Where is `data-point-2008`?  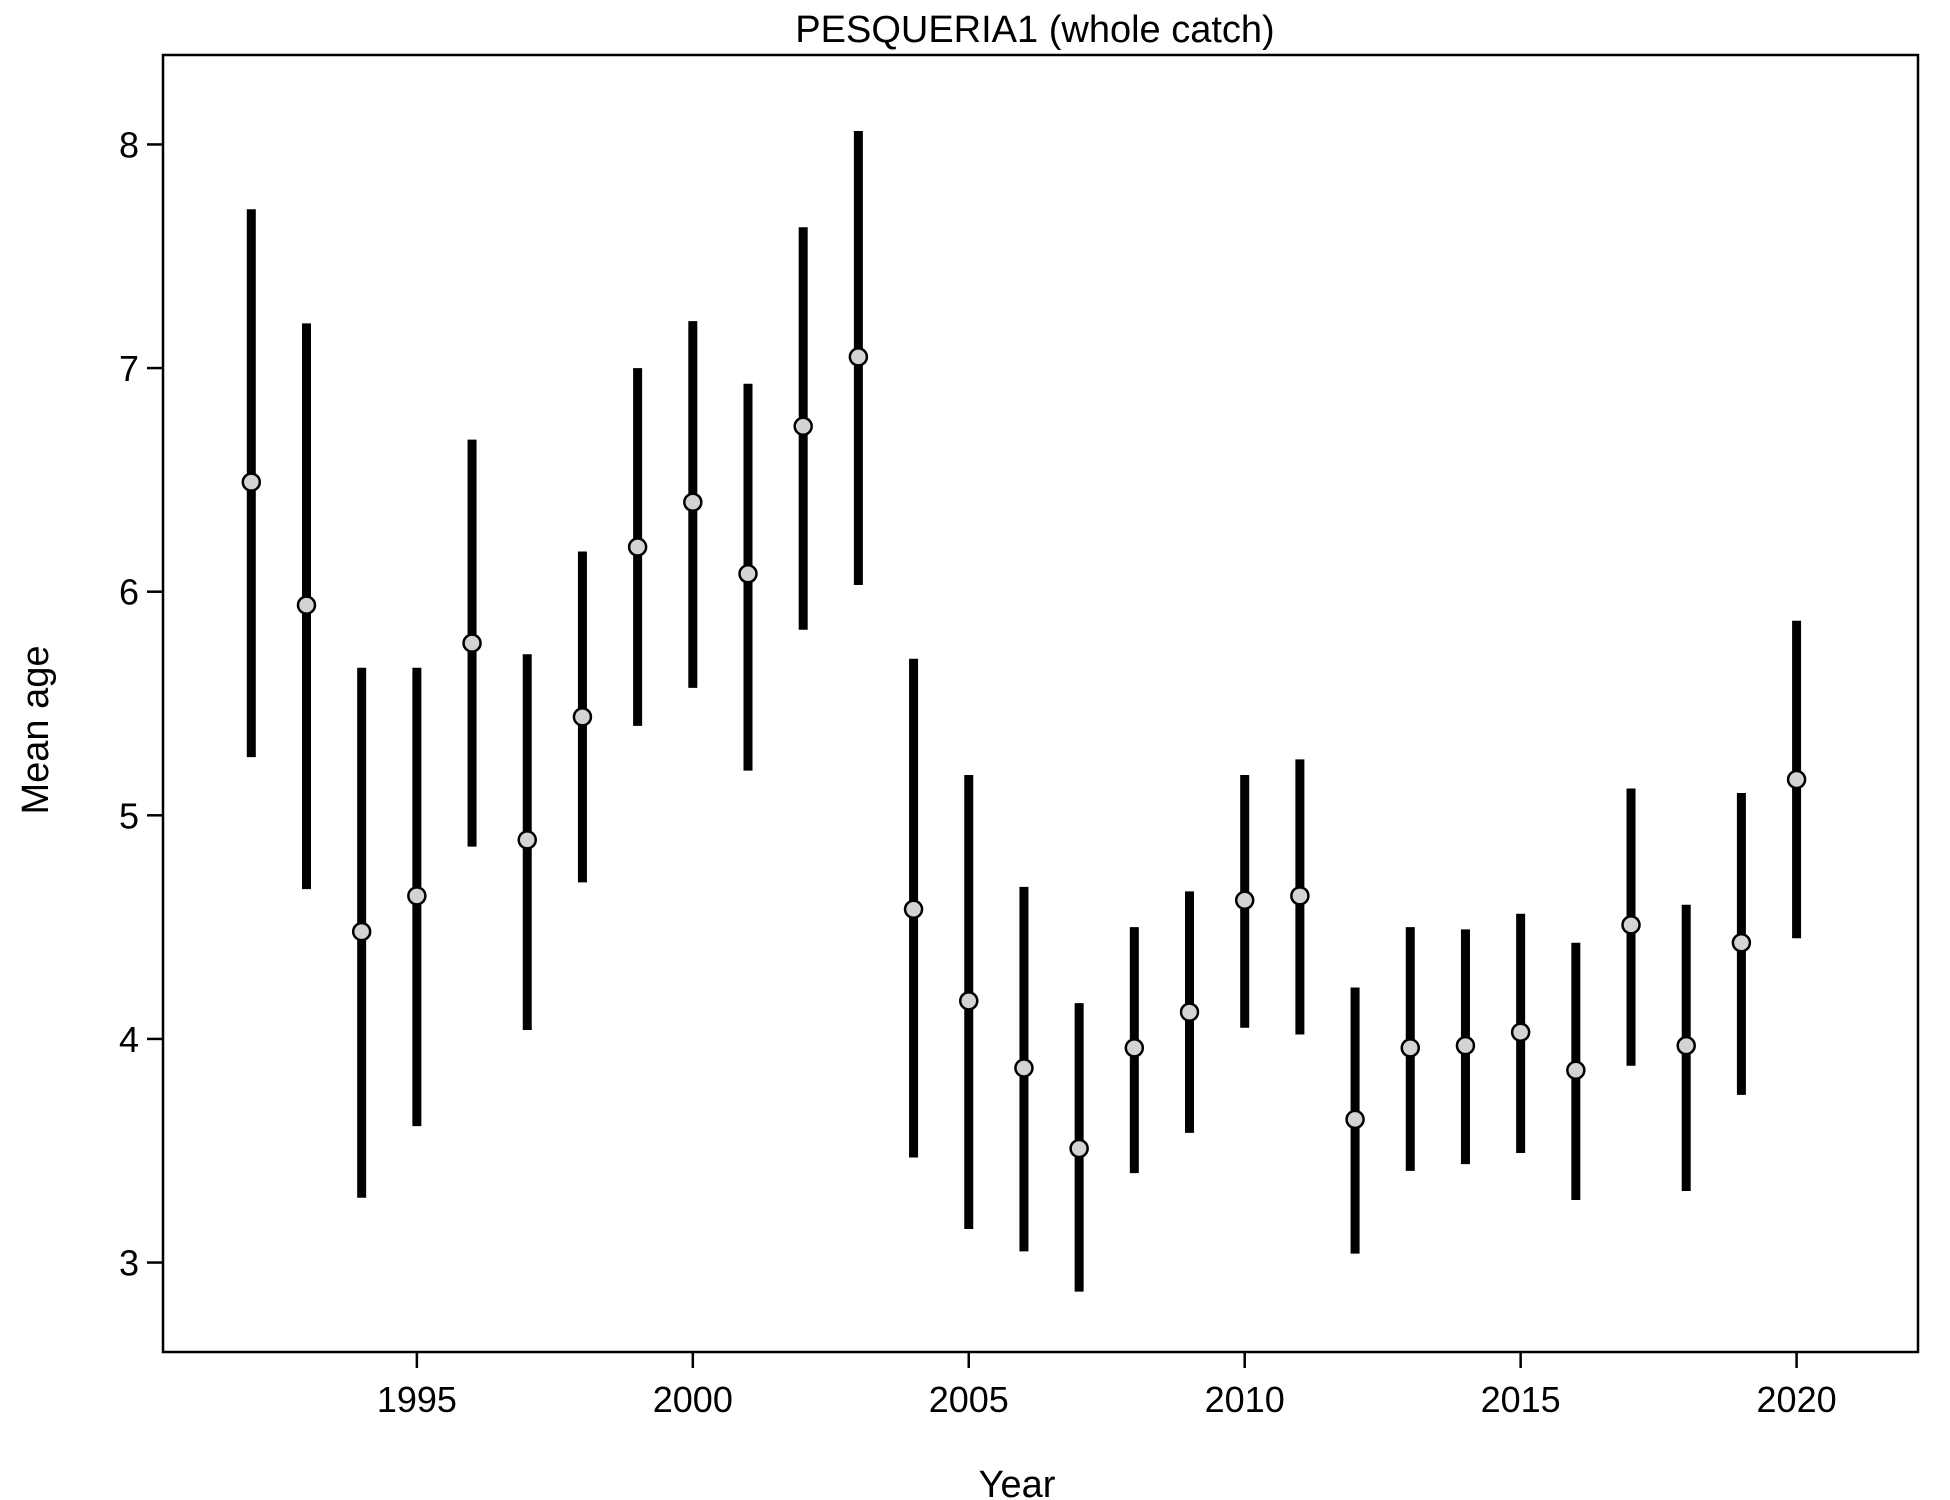 data-point-2008 is located at coordinates (1134, 1048).